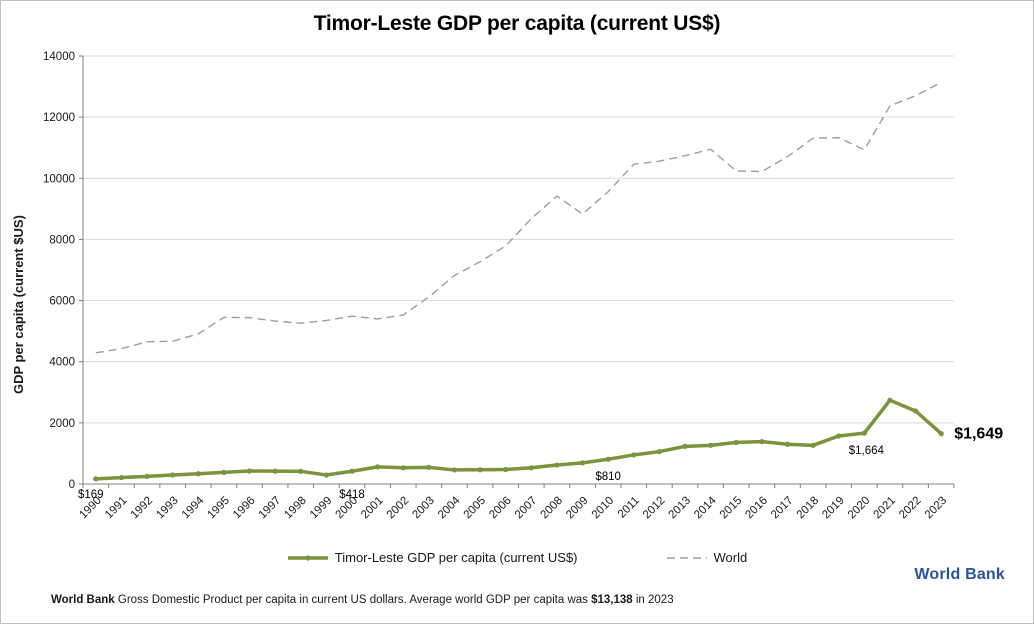 The width and height of the screenshot is (1034, 624). I want to click on x-tick-label: 1996, so click(244, 508).